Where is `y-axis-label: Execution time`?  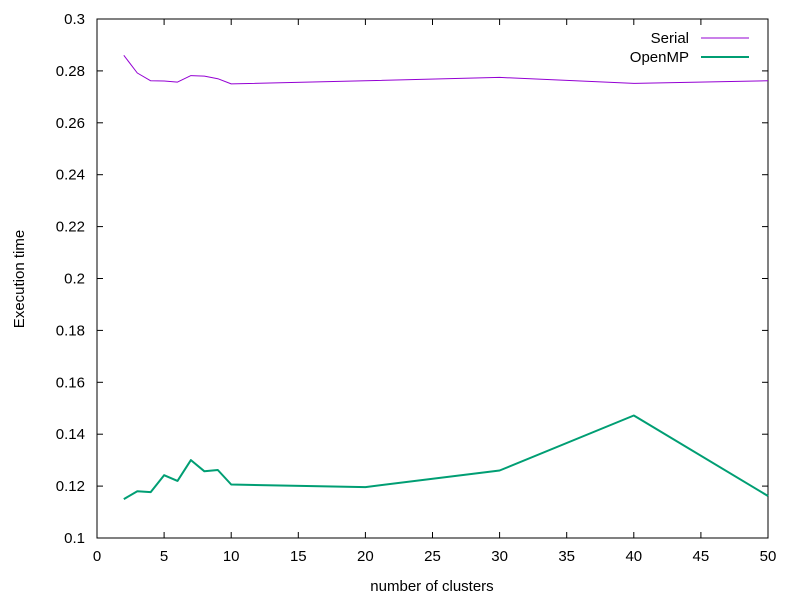
y-axis-label: Execution time is located at coordinates (19, 279).